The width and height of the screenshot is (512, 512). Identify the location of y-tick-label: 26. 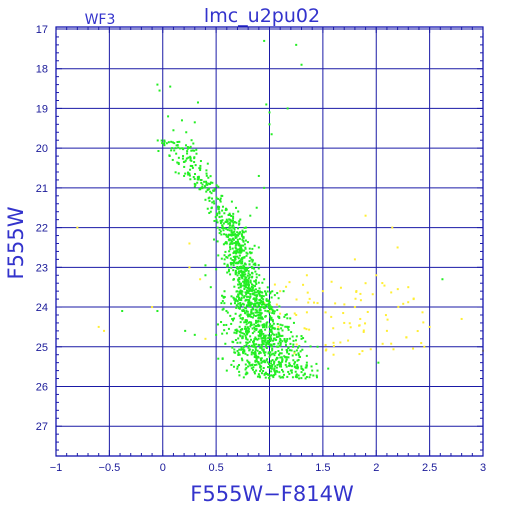
(42, 387).